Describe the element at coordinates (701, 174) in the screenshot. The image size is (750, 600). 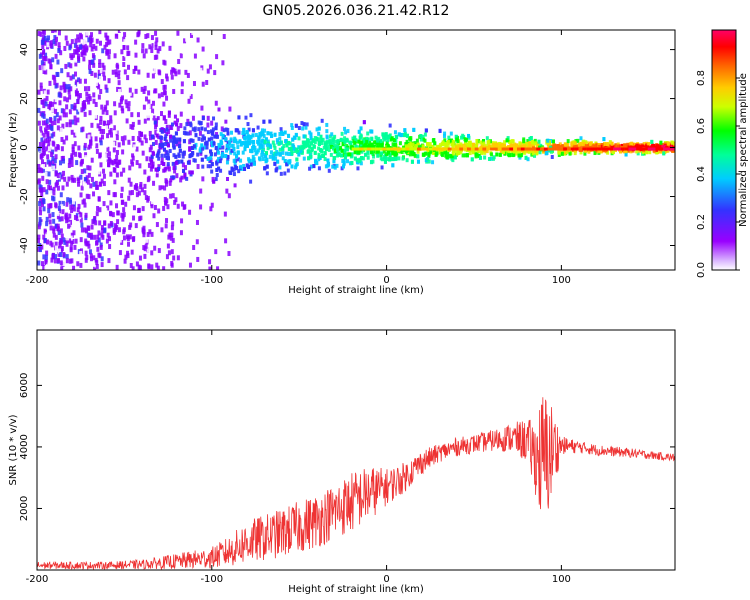
I see `colorbar-tick-label: 0.4` at that location.